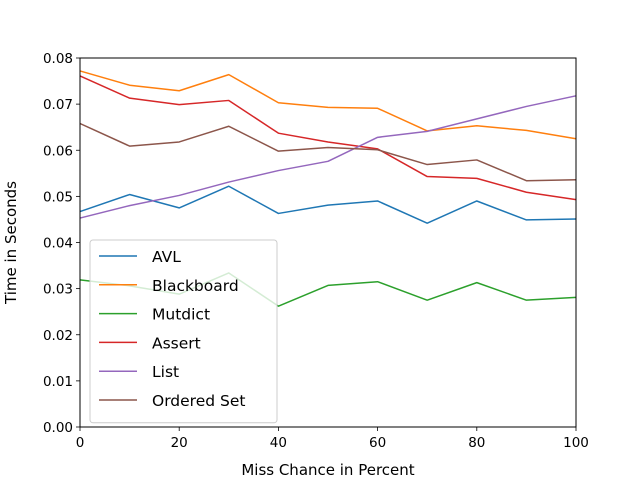 Image resolution: width=640 pixels, height=480 pixels. Describe the element at coordinates (181, 315) in the screenshot. I see `legend-label-2: Mutdict` at that location.